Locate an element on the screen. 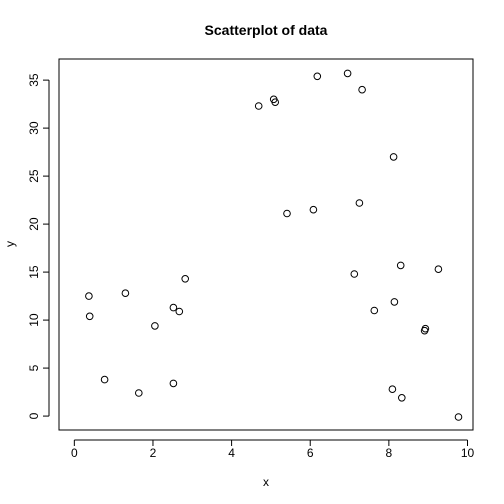 Image resolution: width=504 pixels, height=504 pixels. x-tick-label: 8 is located at coordinates (389, 453).